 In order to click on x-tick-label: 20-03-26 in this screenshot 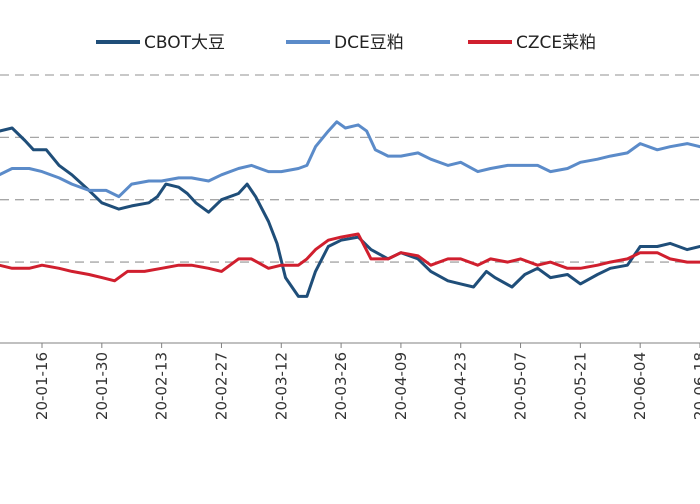, I will do `click(341, 386)`.